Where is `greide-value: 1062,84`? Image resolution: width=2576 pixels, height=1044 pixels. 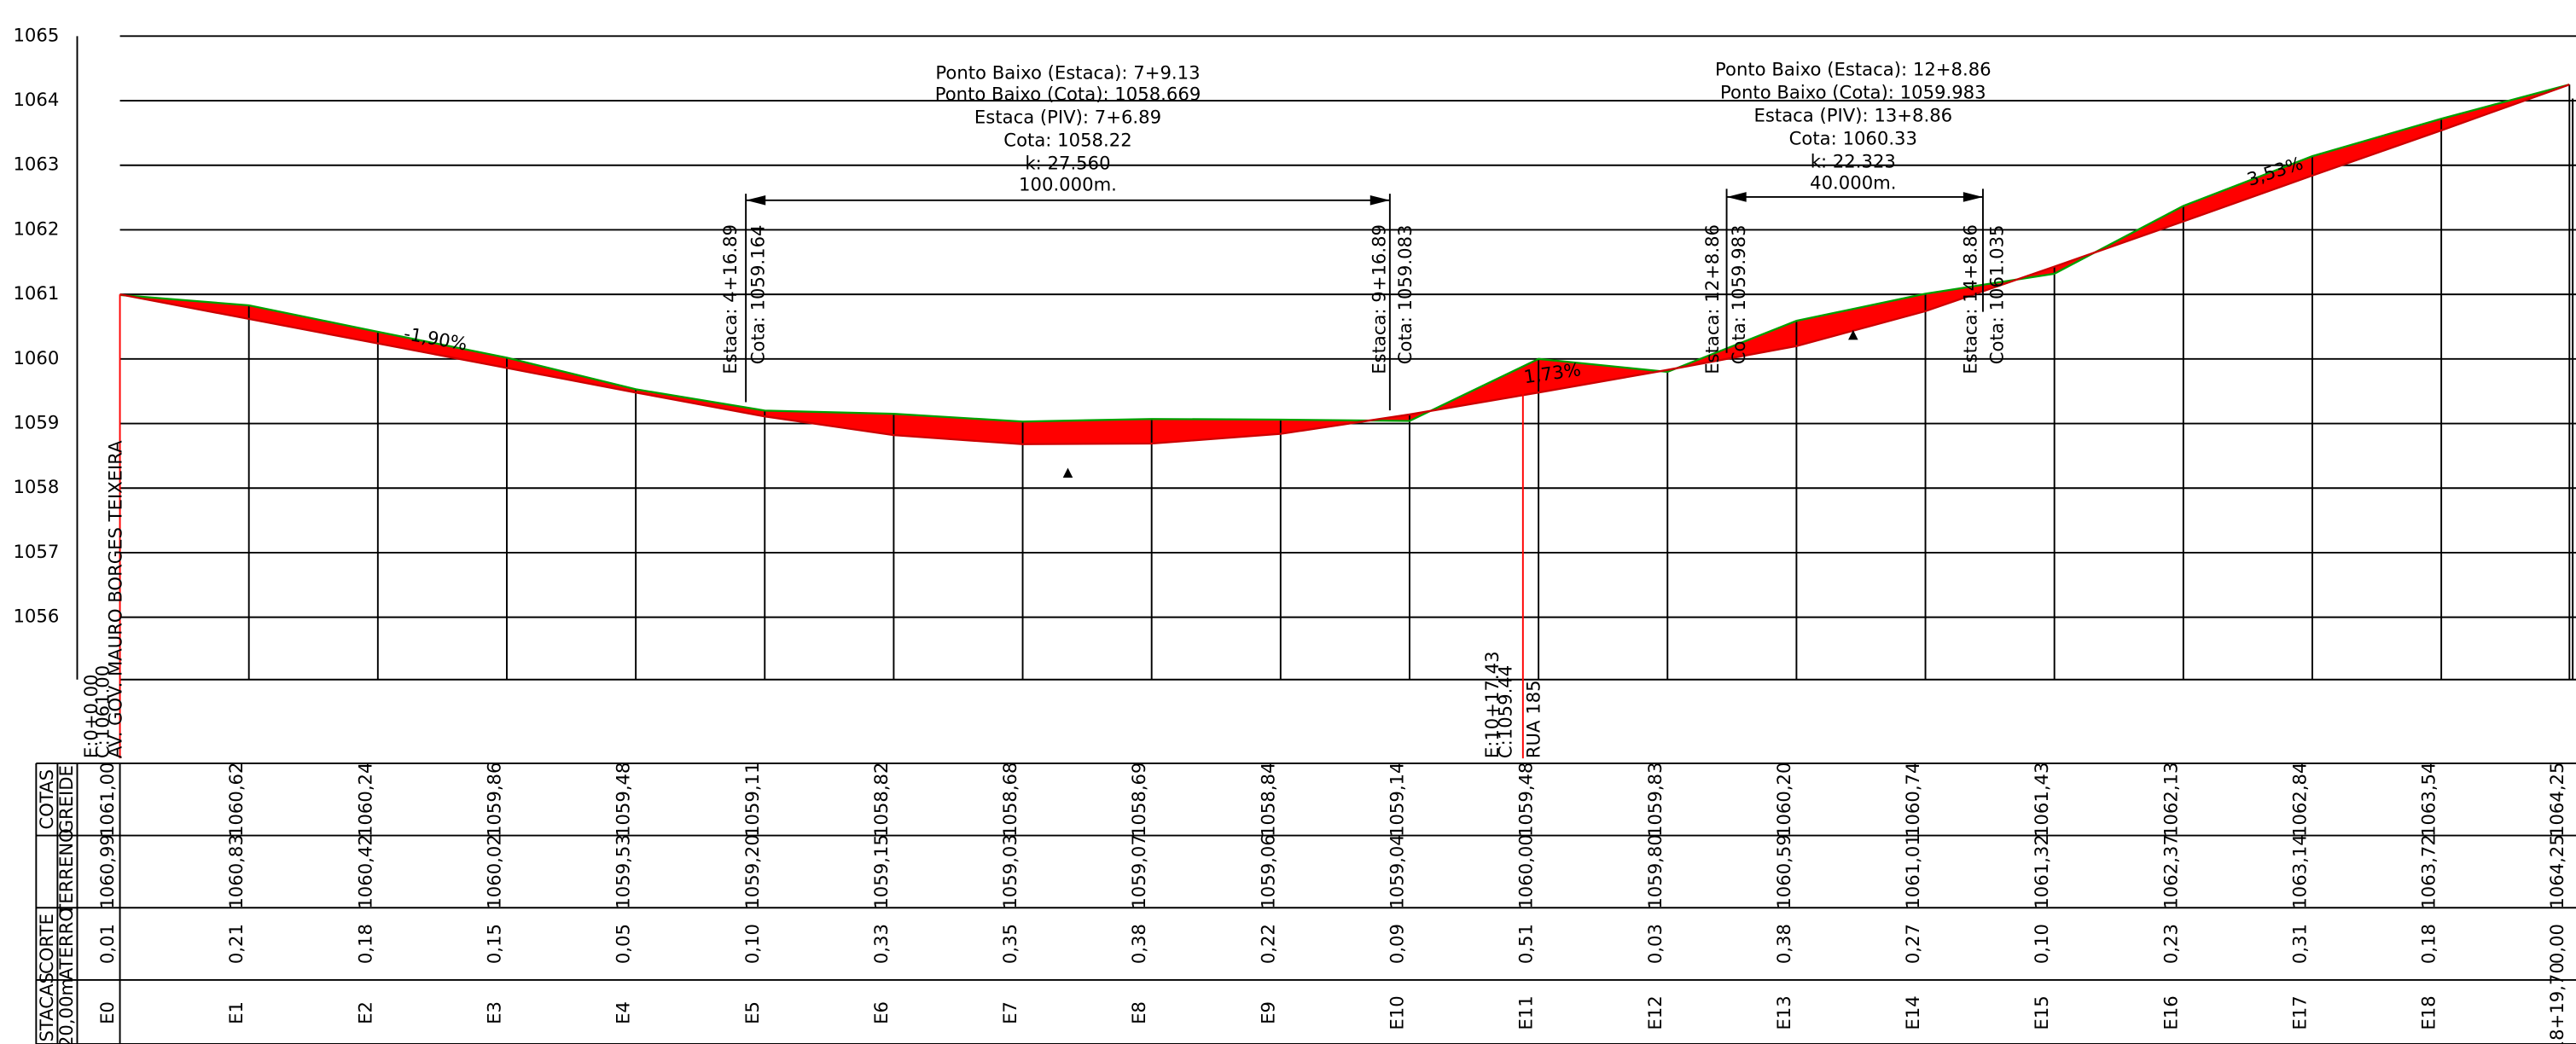 greide-value: 1062,84 is located at coordinates (2299, 800).